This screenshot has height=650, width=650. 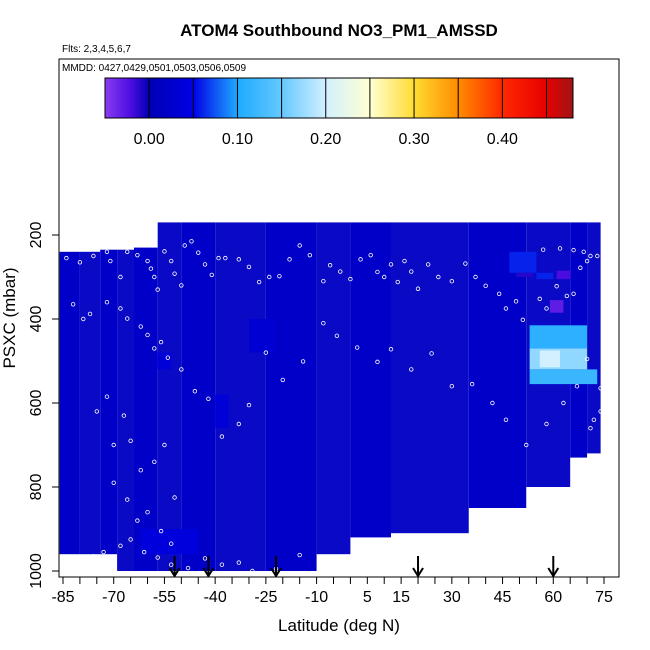 What do you see at coordinates (113, 597) in the screenshot?
I see `x-tick-label: -70` at bounding box center [113, 597].